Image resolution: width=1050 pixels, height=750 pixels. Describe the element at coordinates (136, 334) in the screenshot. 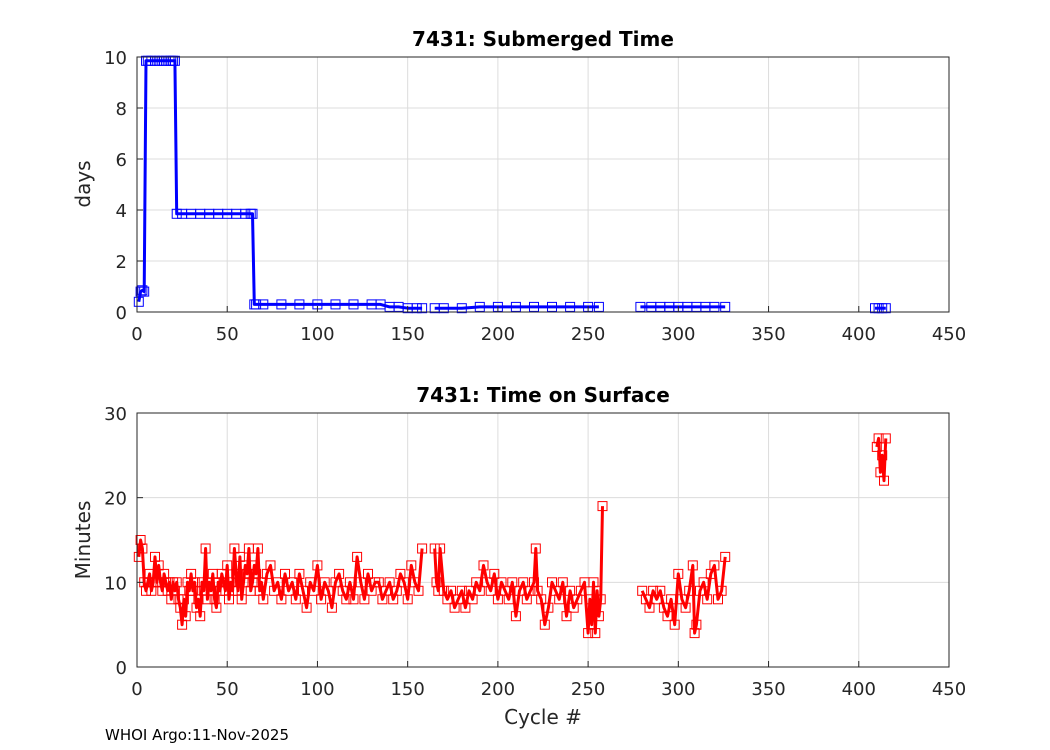

I see `x-tick-label: 0` at that location.